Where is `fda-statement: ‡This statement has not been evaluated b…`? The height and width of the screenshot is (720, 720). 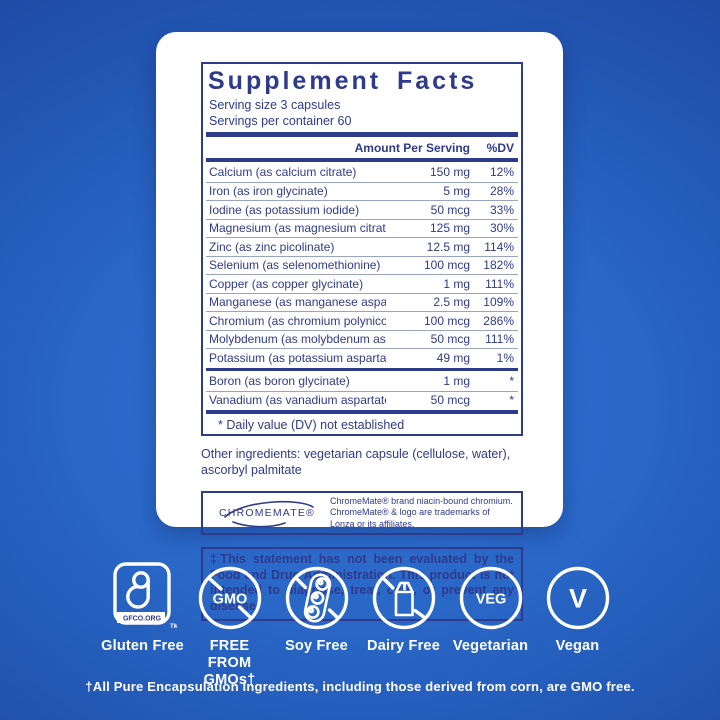 fda-statement: ‡This statement has not been evaluated b… is located at coordinates (362, 584).